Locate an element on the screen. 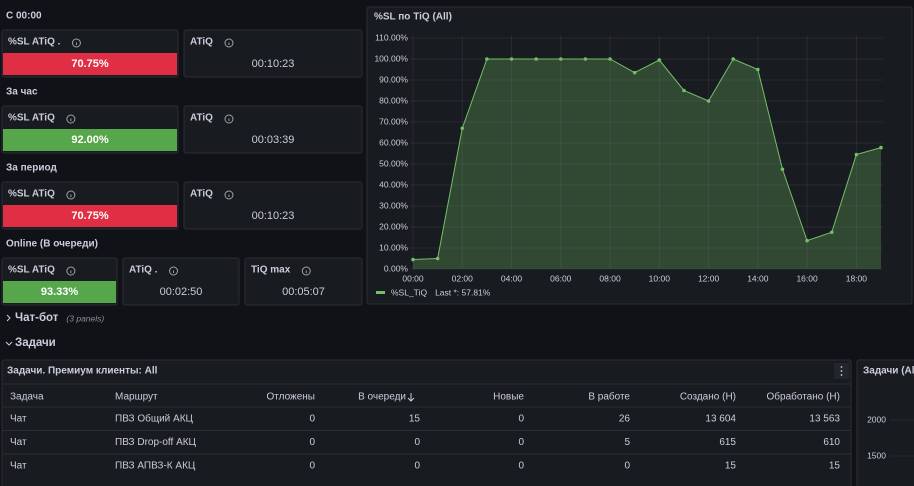 The image size is (914, 486). side-y-tick-label: 1500 is located at coordinates (876, 455).